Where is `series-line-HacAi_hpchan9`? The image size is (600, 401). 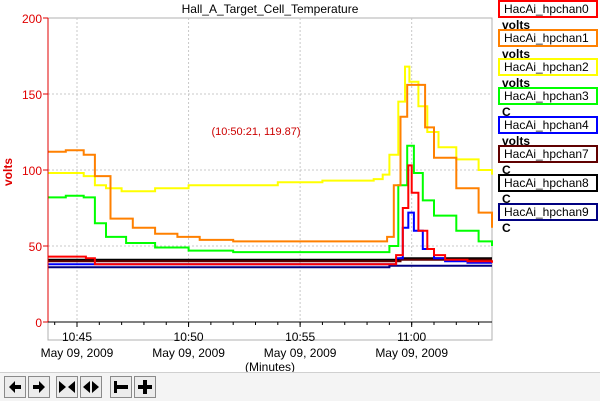 series-line-HacAi_hpchan9 is located at coordinates (270, 266).